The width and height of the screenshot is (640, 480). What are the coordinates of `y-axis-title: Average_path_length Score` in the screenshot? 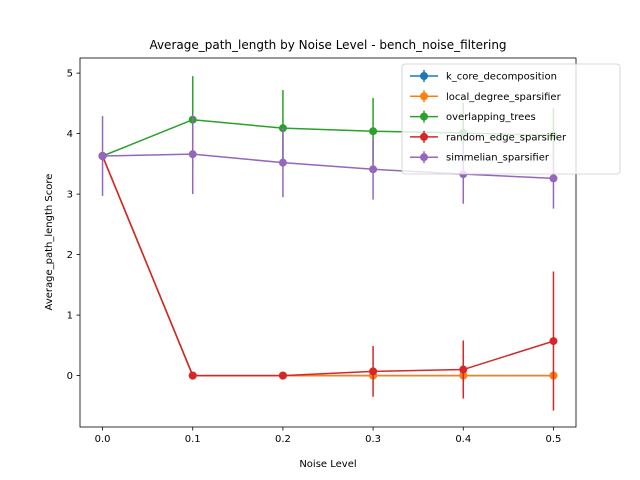 It's located at (49, 242).